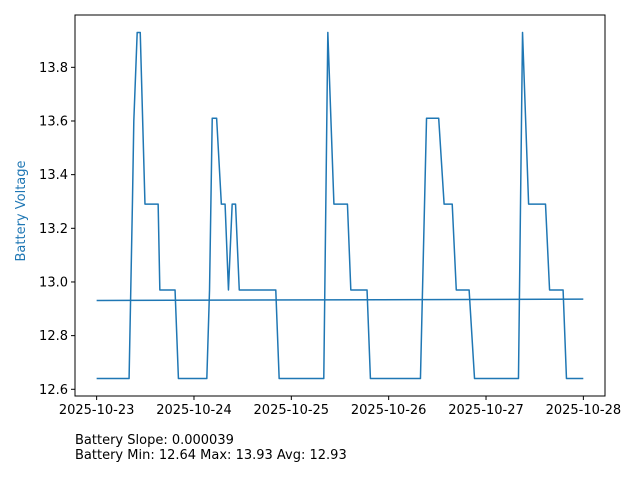  I want to click on battery-slope-text: Battery Slope: 0.000039, so click(154, 440).